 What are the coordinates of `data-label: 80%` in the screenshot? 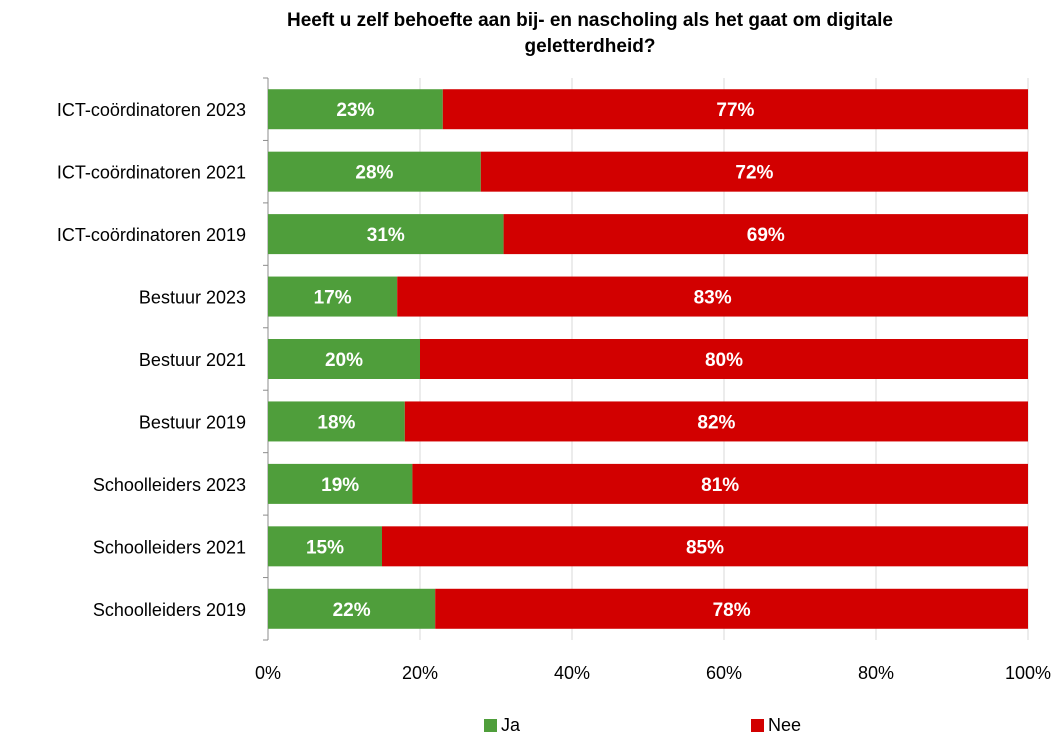 It's located at (724, 360).